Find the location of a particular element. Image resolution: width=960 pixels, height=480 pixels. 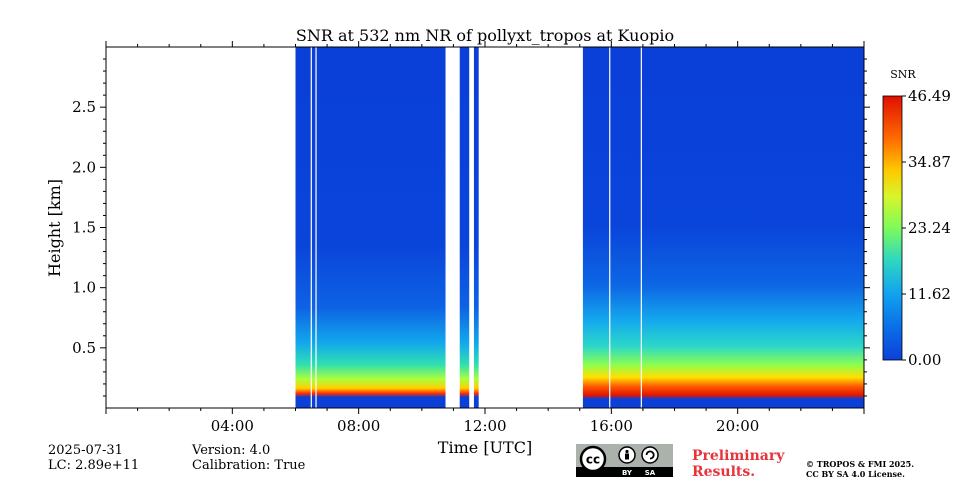

colorbar is located at coordinates (892, 228).